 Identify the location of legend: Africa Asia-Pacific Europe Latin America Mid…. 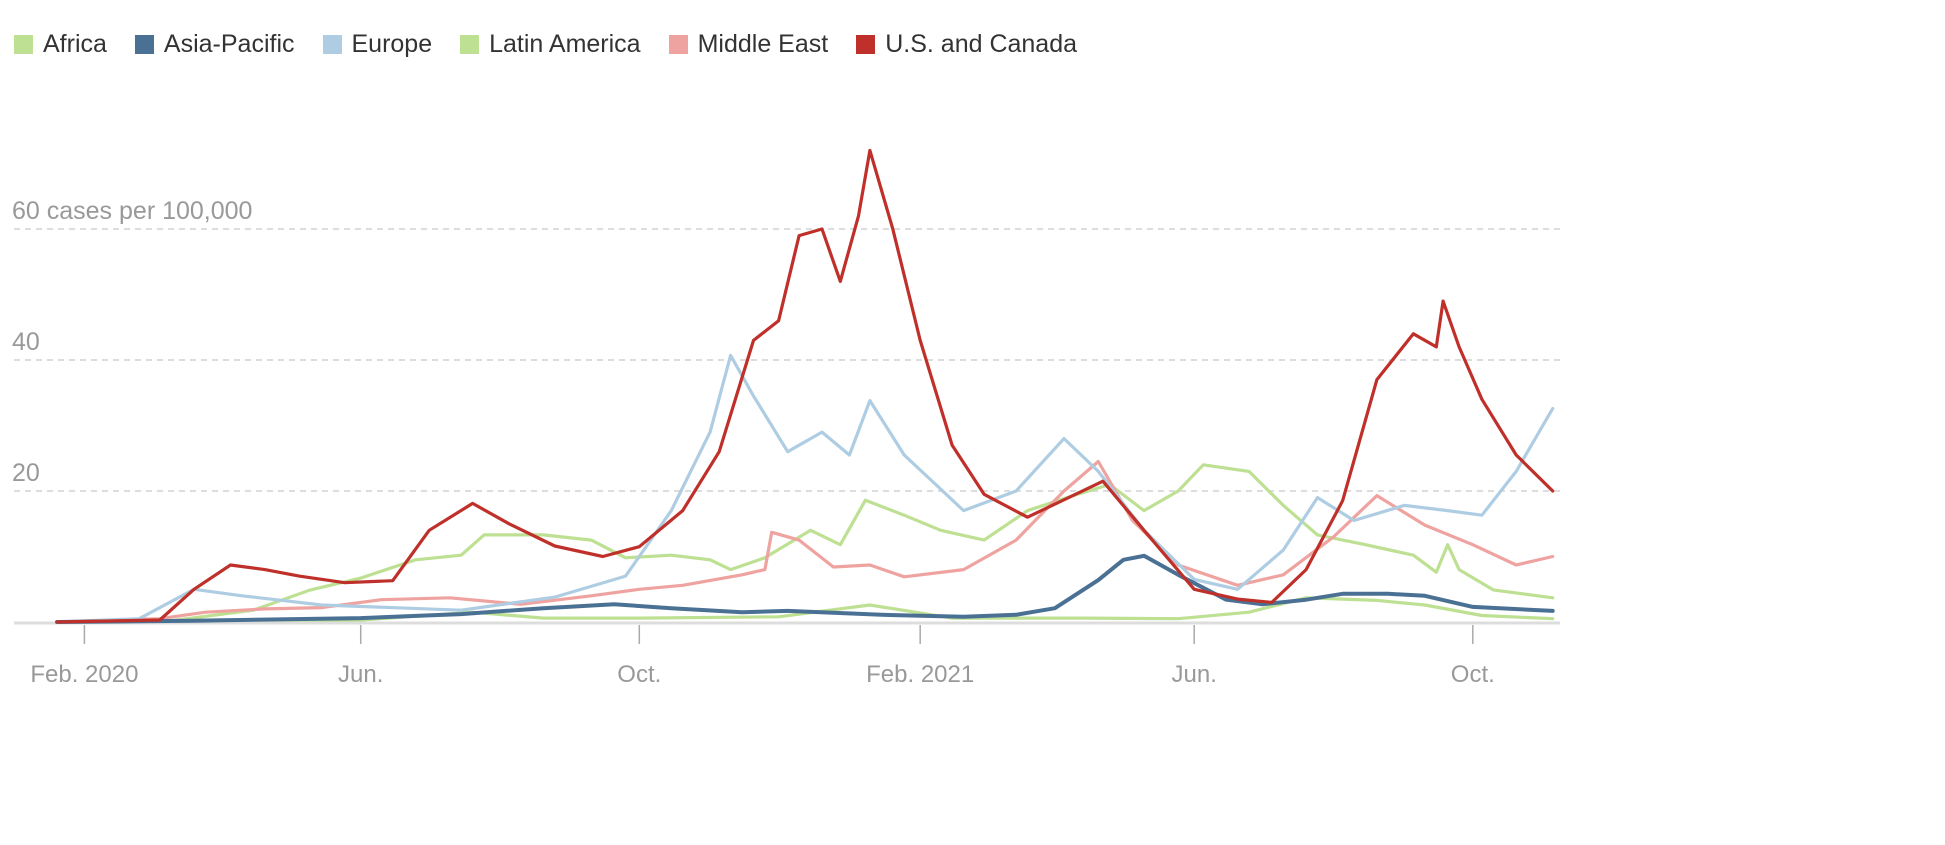
(545, 44).